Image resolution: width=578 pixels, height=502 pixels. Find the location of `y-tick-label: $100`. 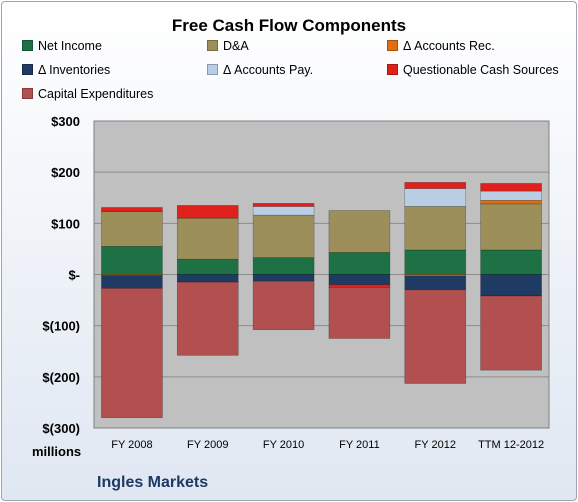

y-tick-label: $100 is located at coordinates (65, 223).